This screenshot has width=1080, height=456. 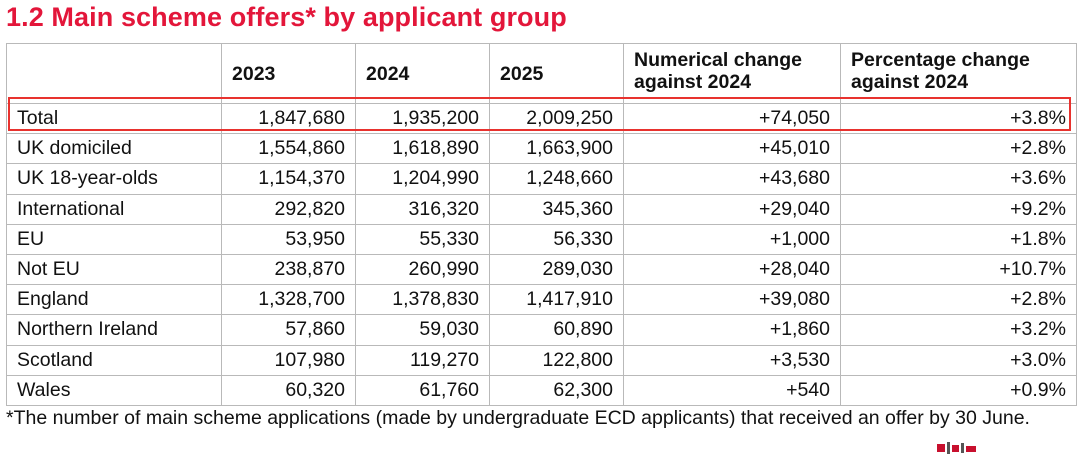 What do you see at coordinates (732, 209) in the screenshot?
I see `cell-numerical-change: +29,040` at bounding box center [732, 209].